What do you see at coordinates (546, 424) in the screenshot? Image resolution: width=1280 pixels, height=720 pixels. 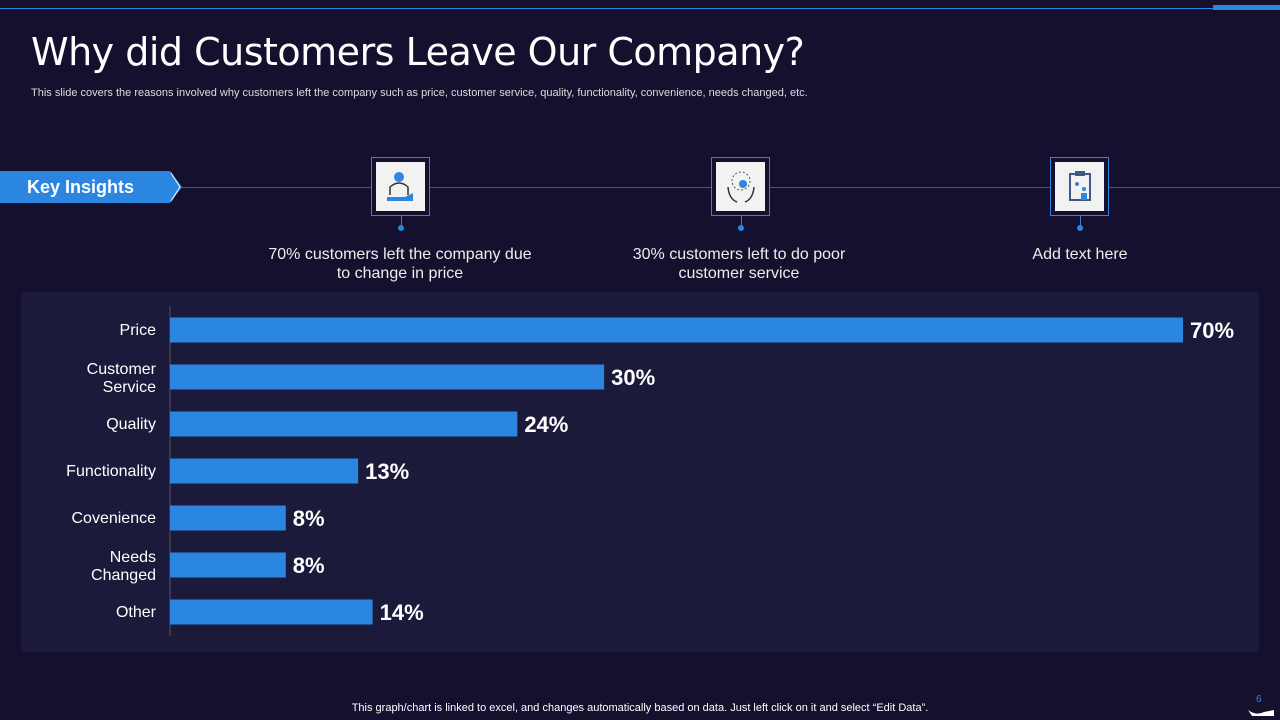 I see `data-label: 24%` at bounding box center [546, 424].